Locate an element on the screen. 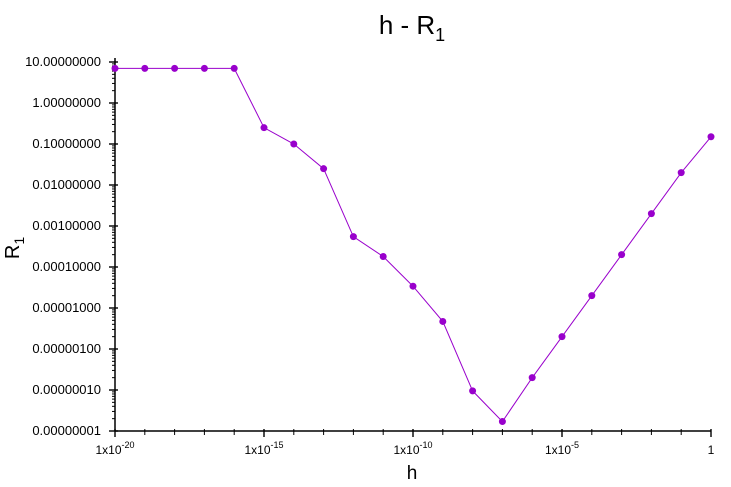 This screenshot has height=487, width=731. x-tick-label-base: 1 is located at coordinates (711, 450).